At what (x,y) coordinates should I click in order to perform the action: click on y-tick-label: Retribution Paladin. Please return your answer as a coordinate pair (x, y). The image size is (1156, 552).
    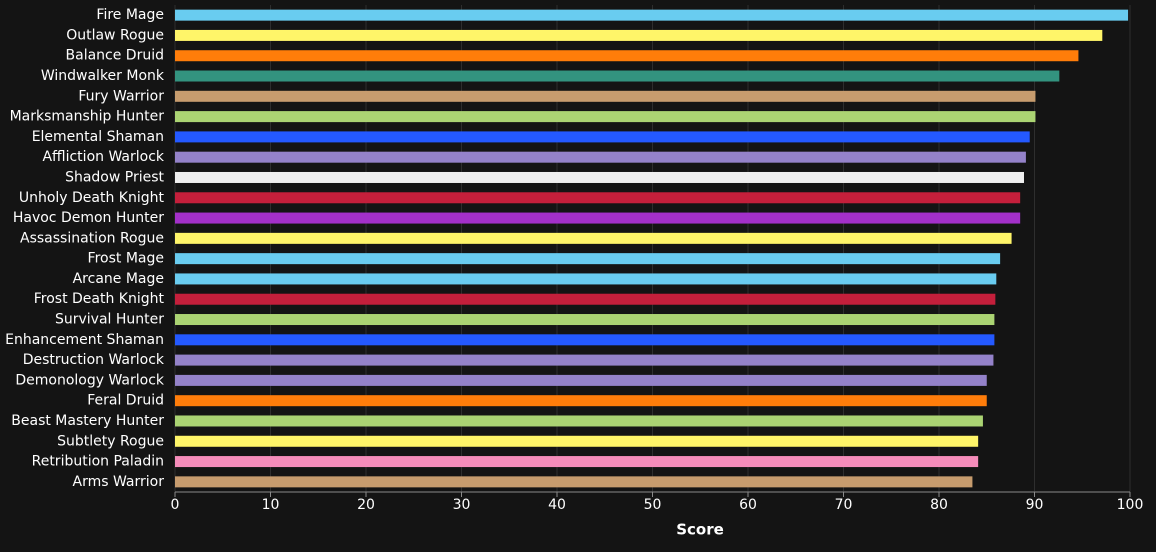
    Looking at the image, I should click on (98, 462).